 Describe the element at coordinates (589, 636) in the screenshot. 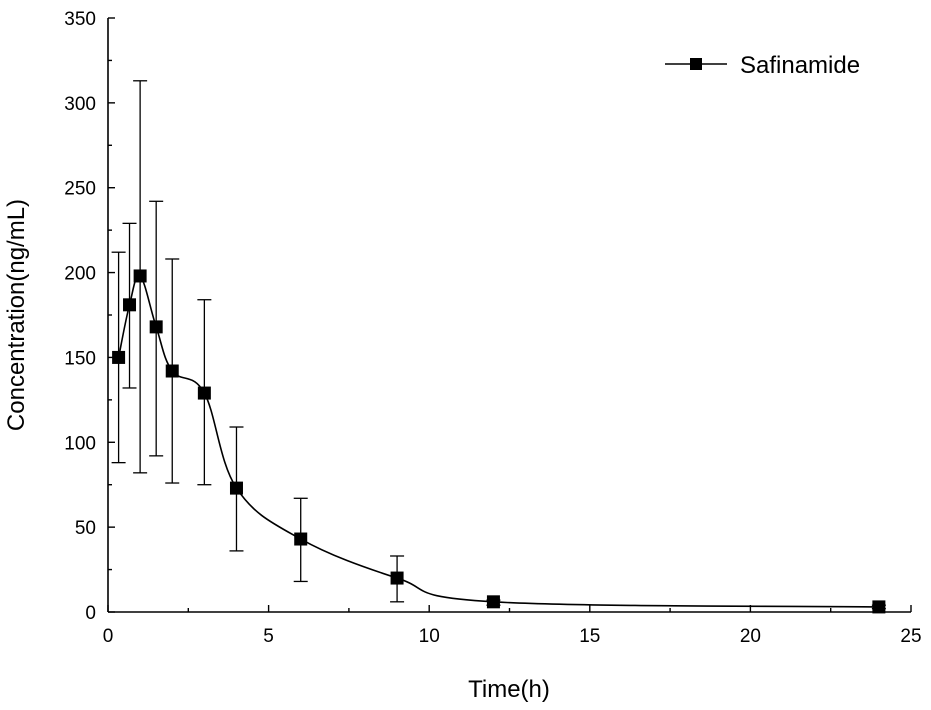

I see `x-tick-label: 15` at that location.